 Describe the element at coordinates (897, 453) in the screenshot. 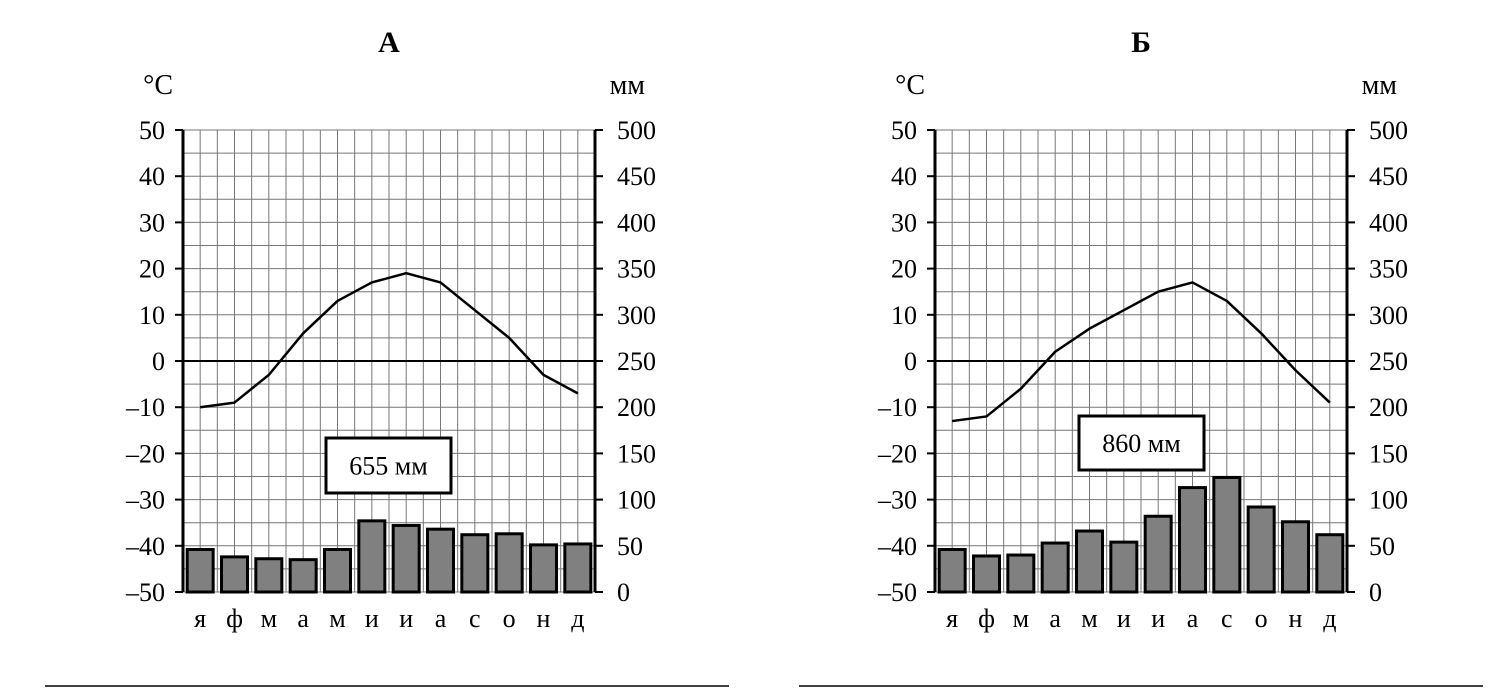

I see `temperature-tick-label: –20` at that location.